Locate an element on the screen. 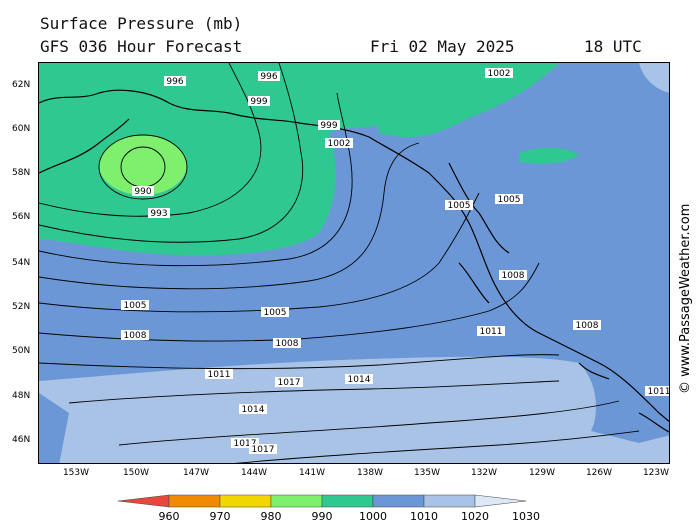 The width and height of the screenshot is (700, 525). credit-text-svg: © www.PassageWeather.com is located at coordinates (685, 299).